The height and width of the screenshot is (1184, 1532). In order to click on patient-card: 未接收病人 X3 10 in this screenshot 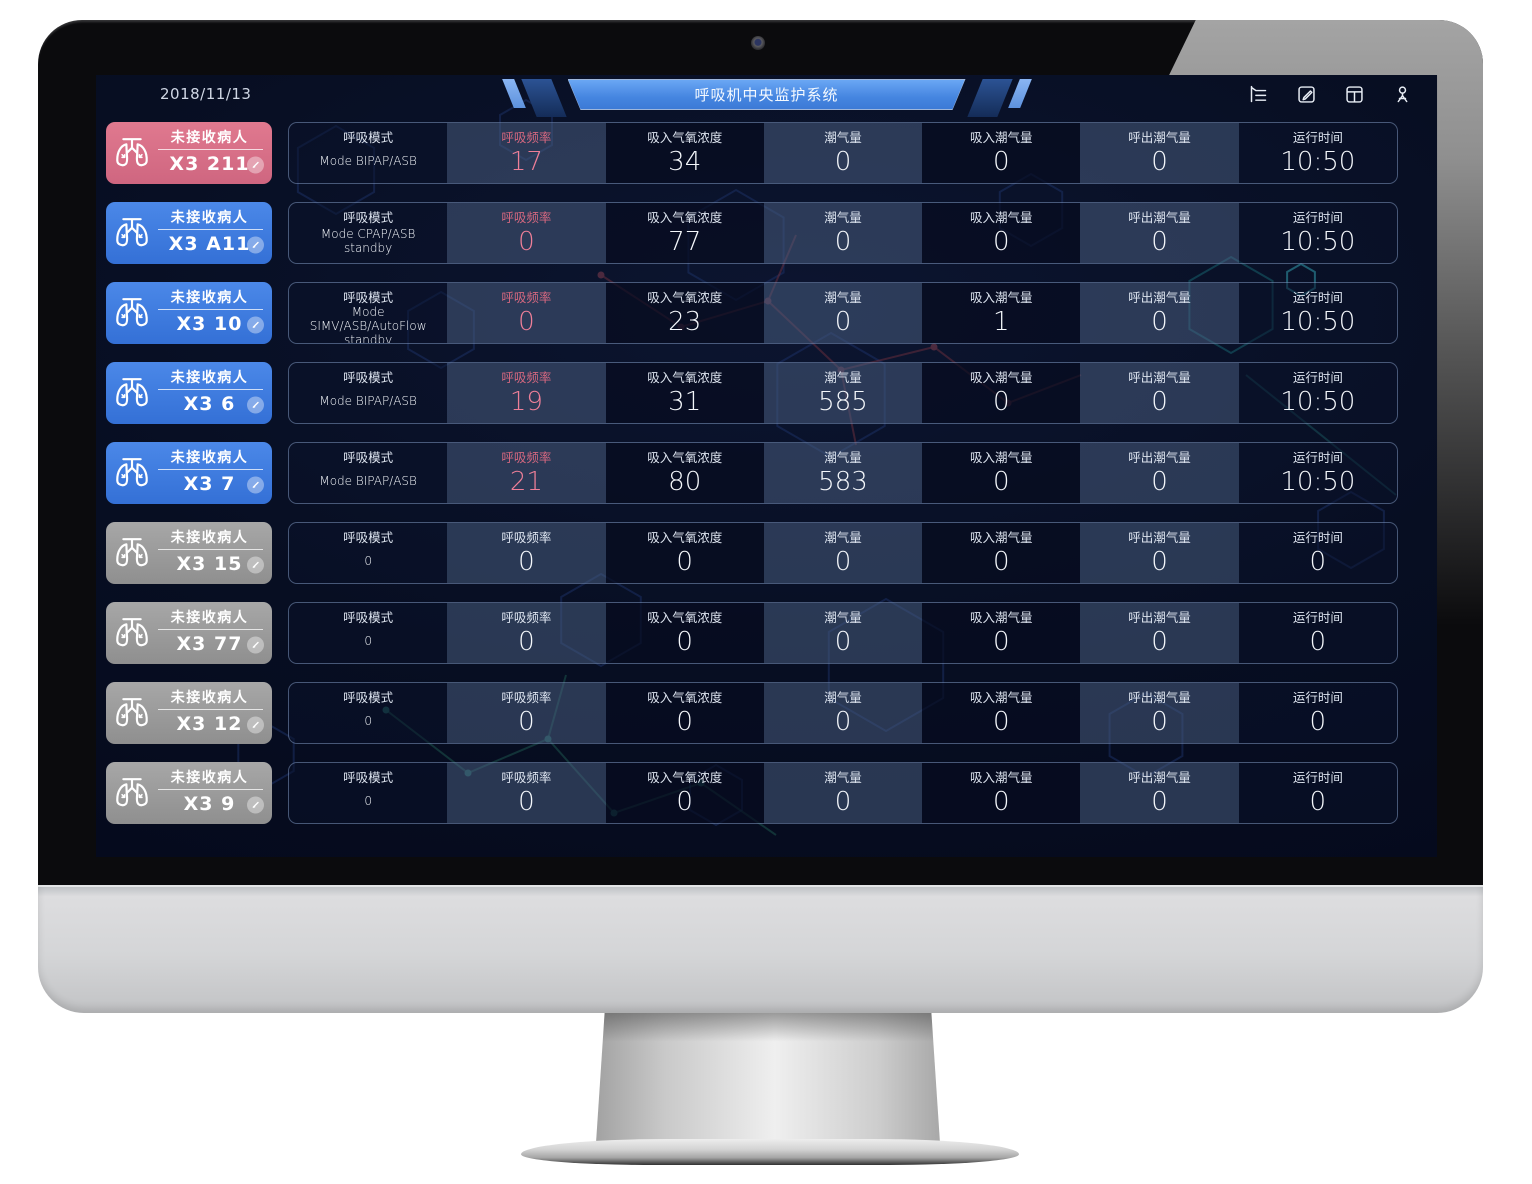, I will do `click(189, 313)`.